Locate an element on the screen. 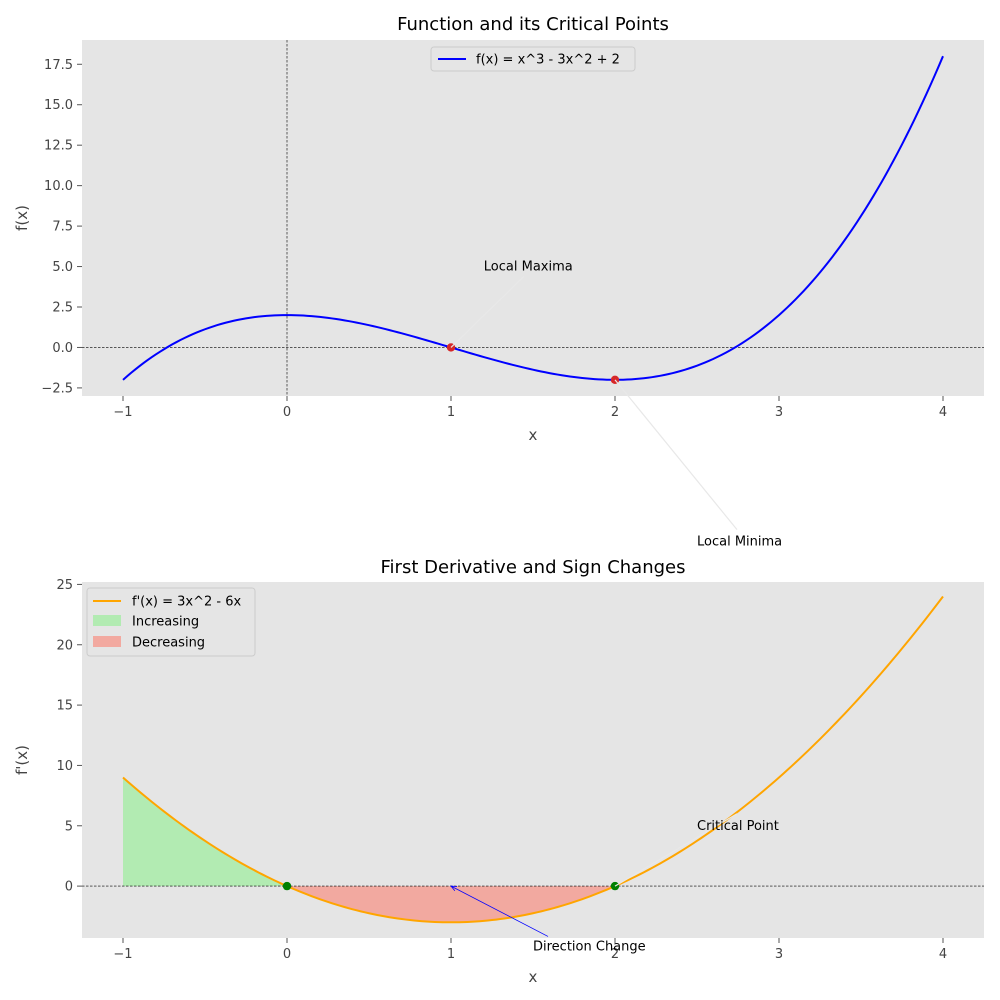 Image resolution: width=1000 pixels, height=1000 pixels. derivative-y-axis-label: f'(x) is located at coordinates (22, 760).